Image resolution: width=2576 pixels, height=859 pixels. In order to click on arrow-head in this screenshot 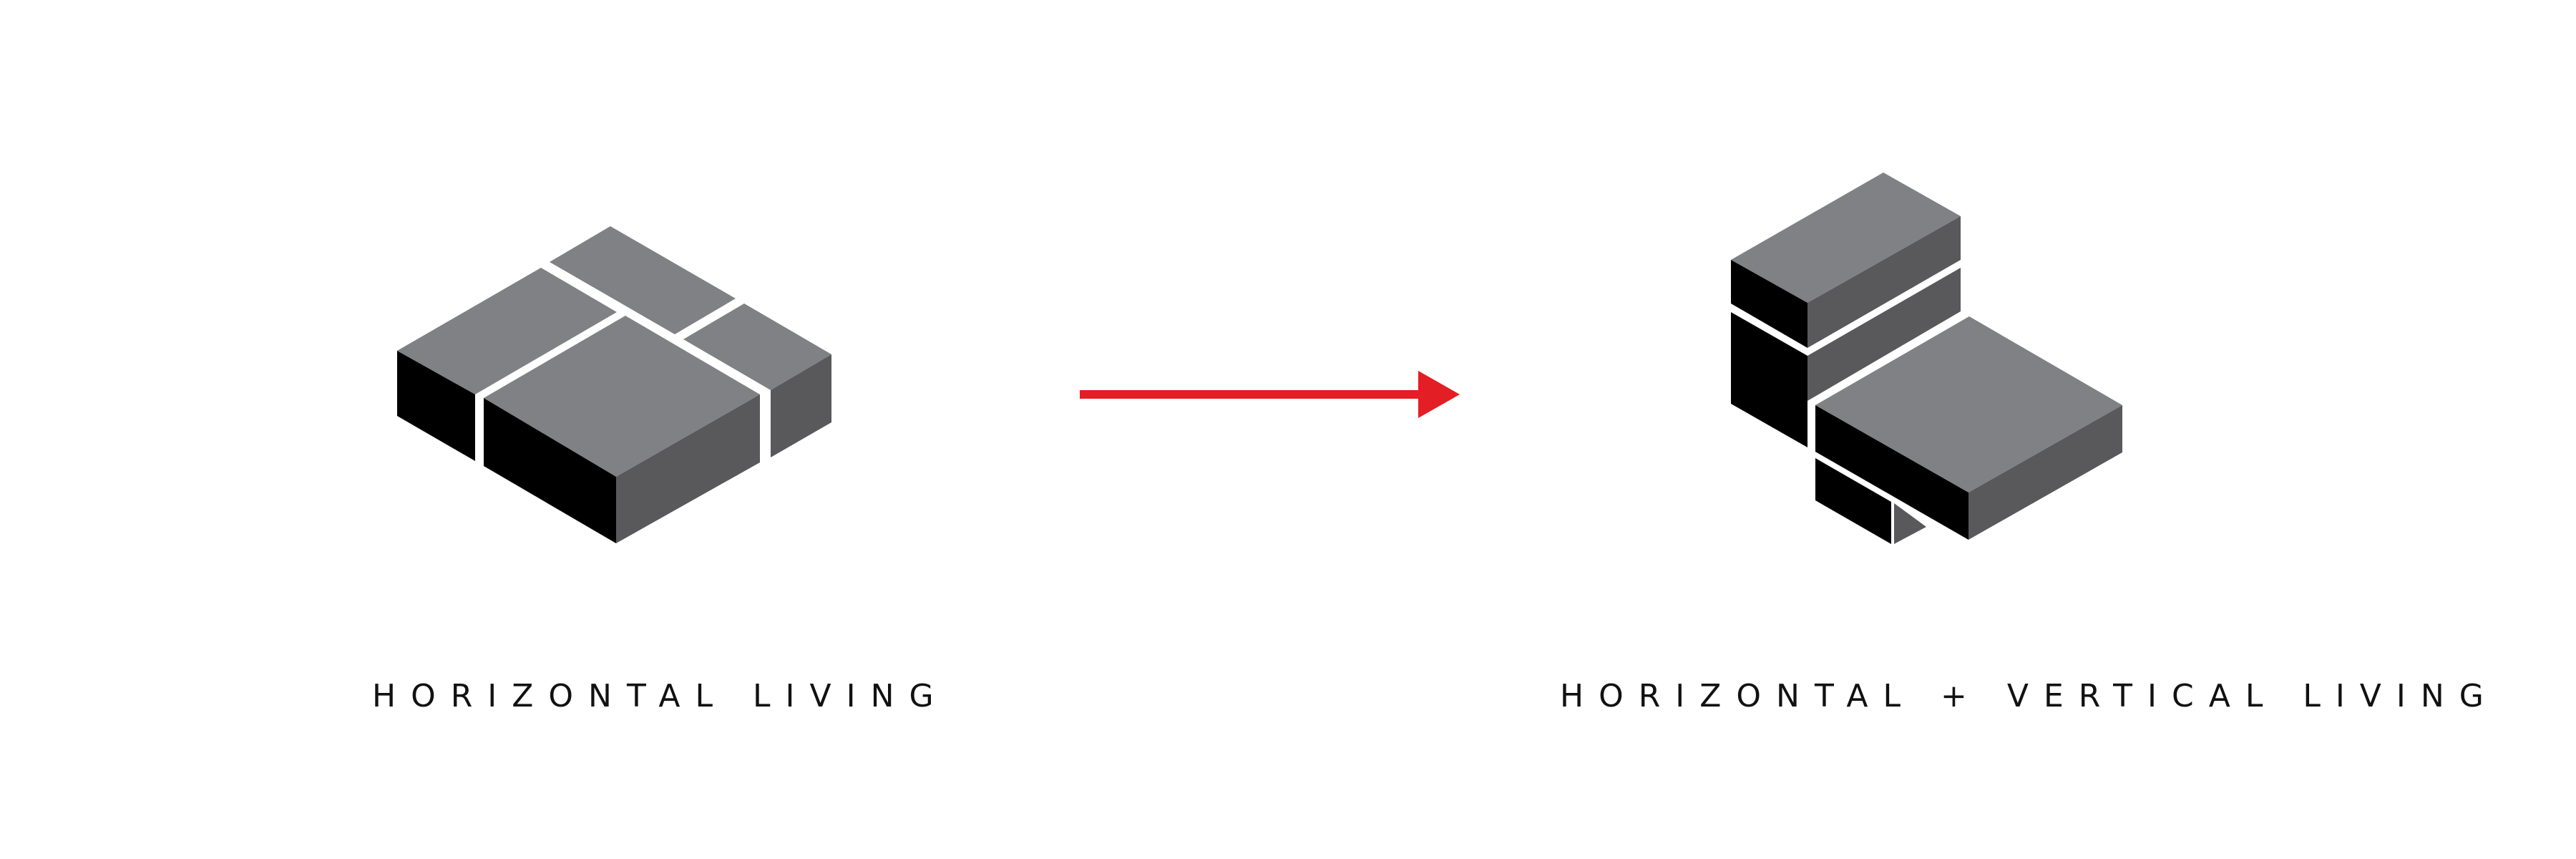, I will do `click(1439, 394)`.